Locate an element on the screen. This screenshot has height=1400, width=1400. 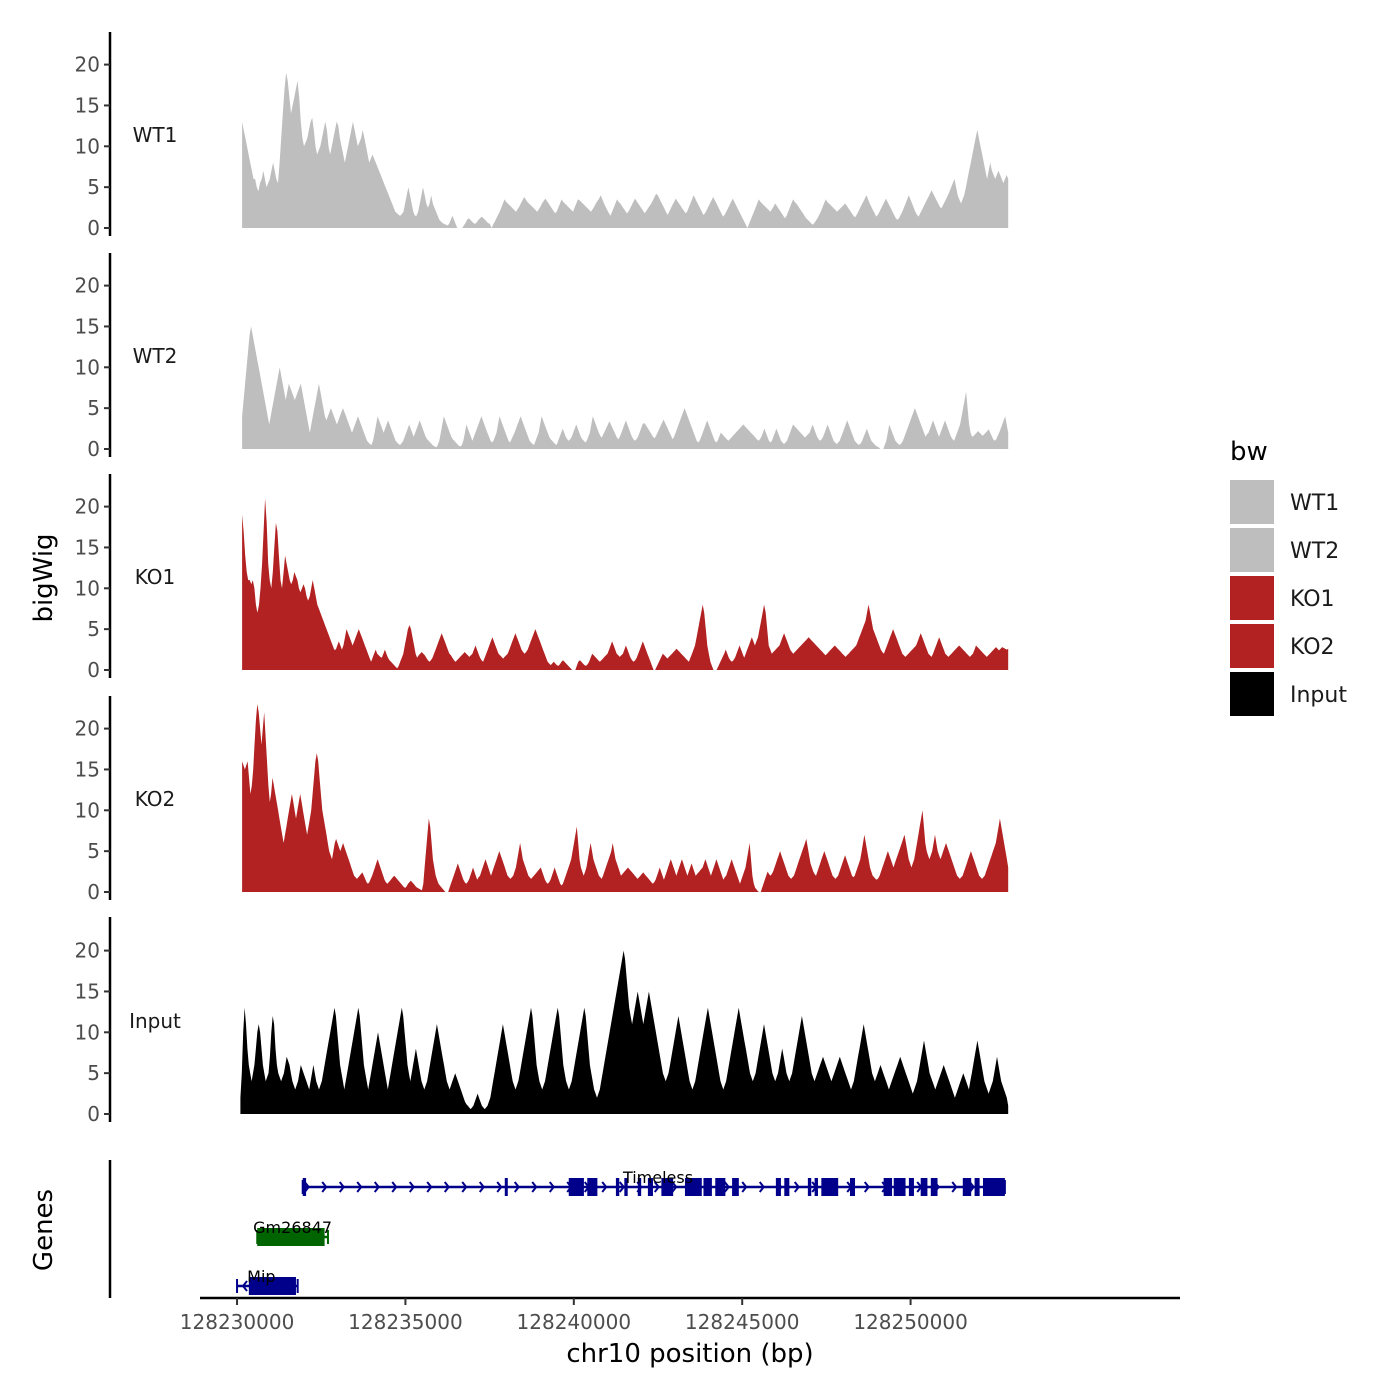
track-label: KO2 is located at coordinates (155, 799).